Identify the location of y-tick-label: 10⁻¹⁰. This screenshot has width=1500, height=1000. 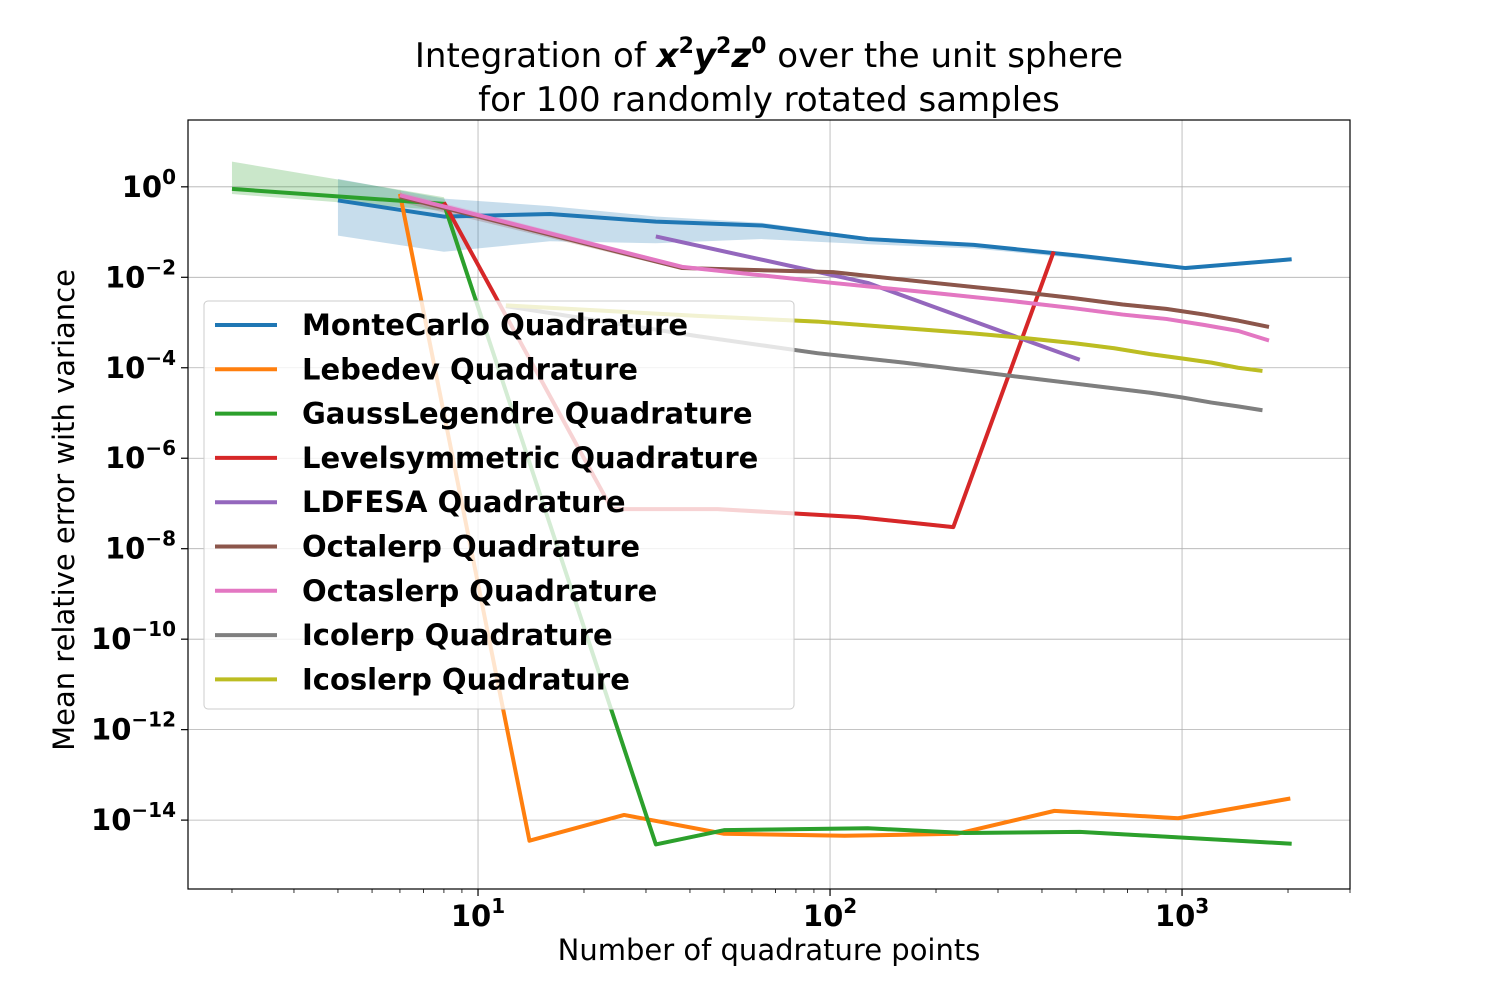
(133, 636).